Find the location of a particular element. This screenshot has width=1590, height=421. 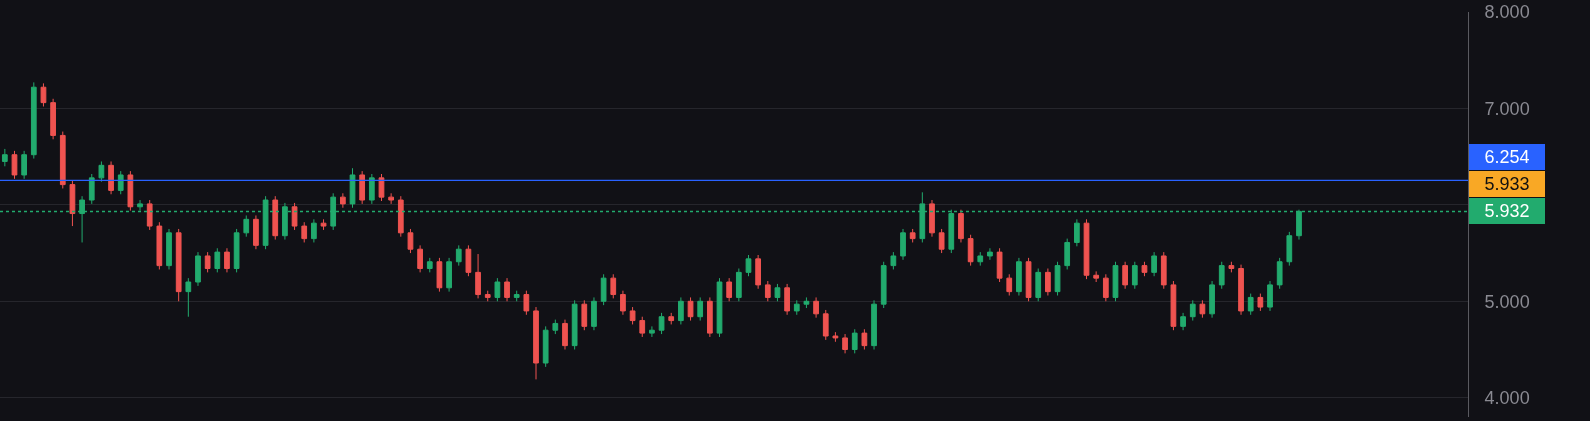

y-tick-label: 8.000 is located at coordinates (1507, 12).